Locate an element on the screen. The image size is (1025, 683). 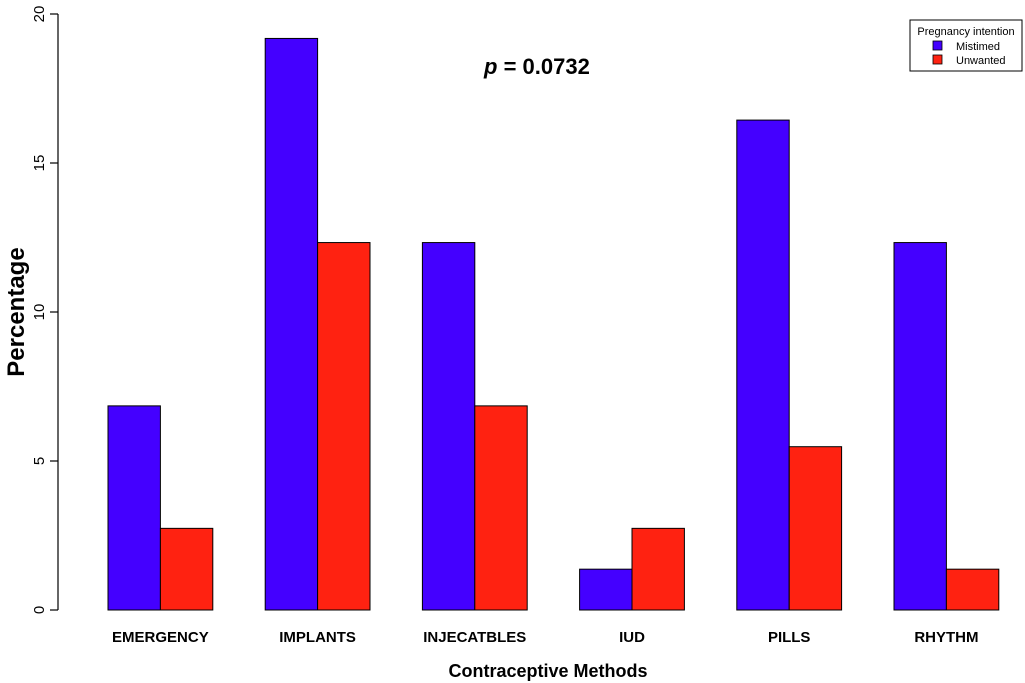
bar-mistimed-rhythm is located at coordinates (920, 426).